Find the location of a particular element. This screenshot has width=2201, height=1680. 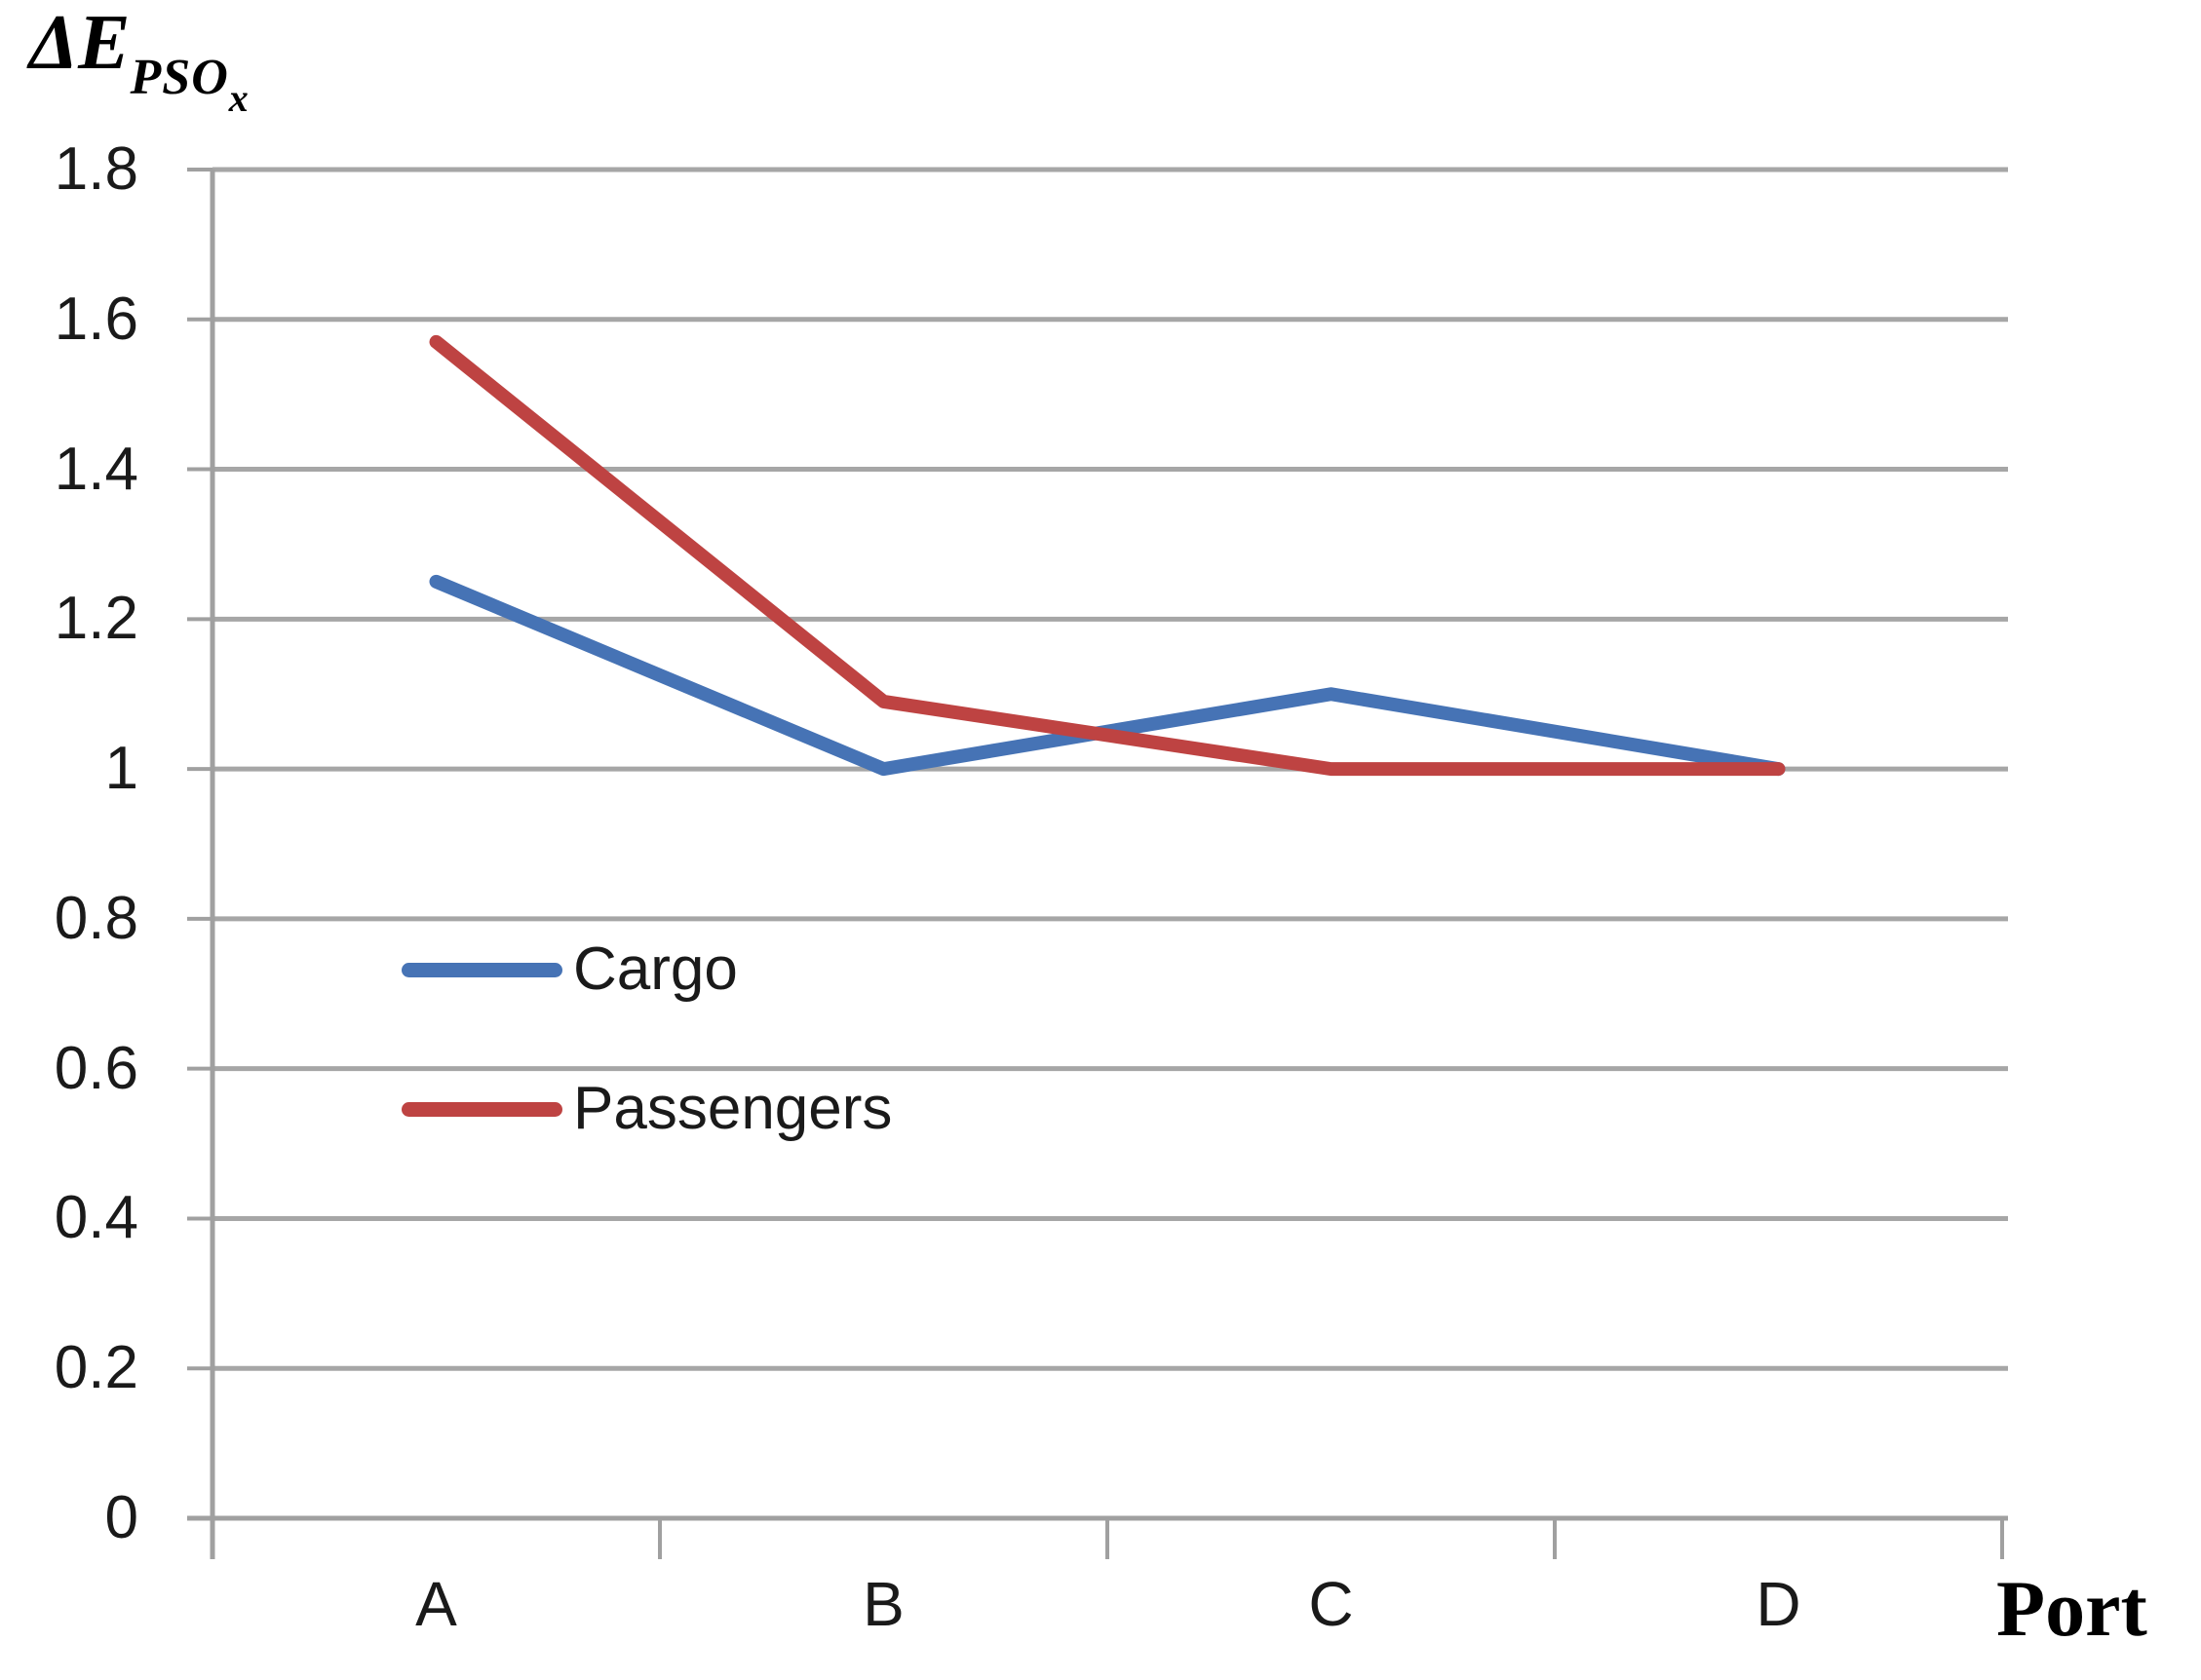

y-tick-label: 1.6 is located at coordinates (96, 319).